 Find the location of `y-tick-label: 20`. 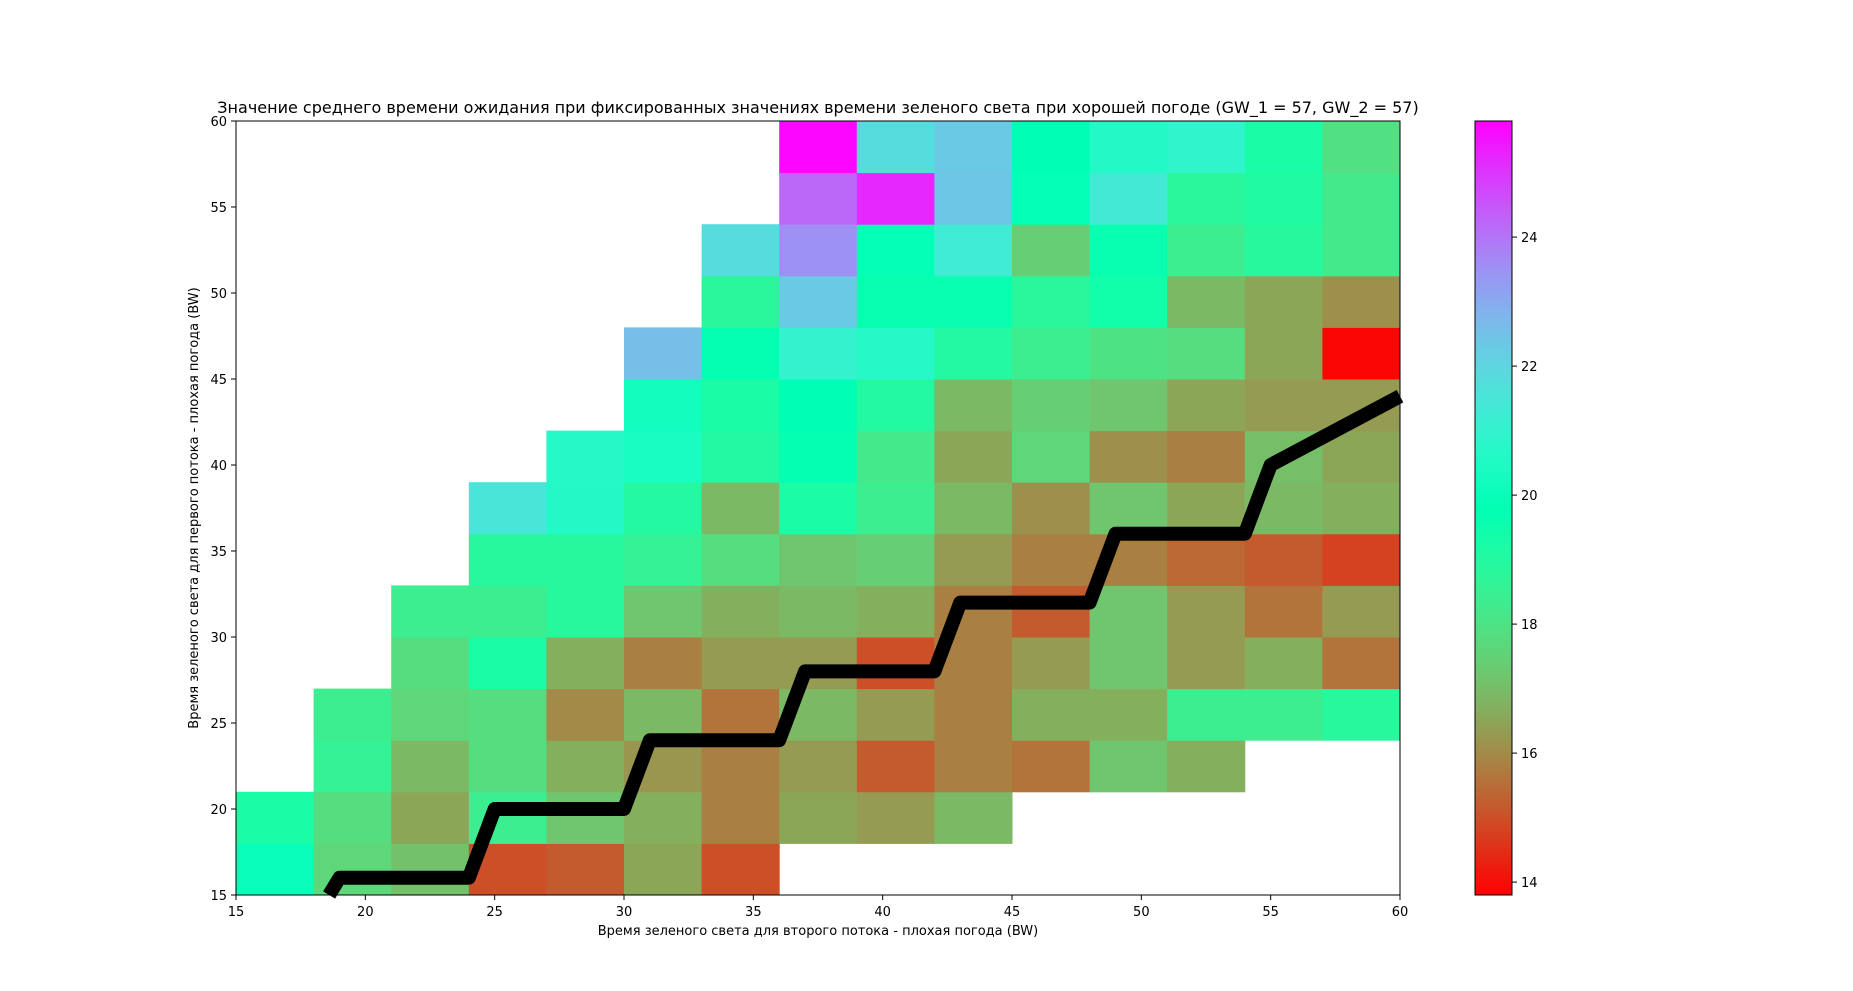

y-tick-label: 20 is located at coordinates (218, 810).